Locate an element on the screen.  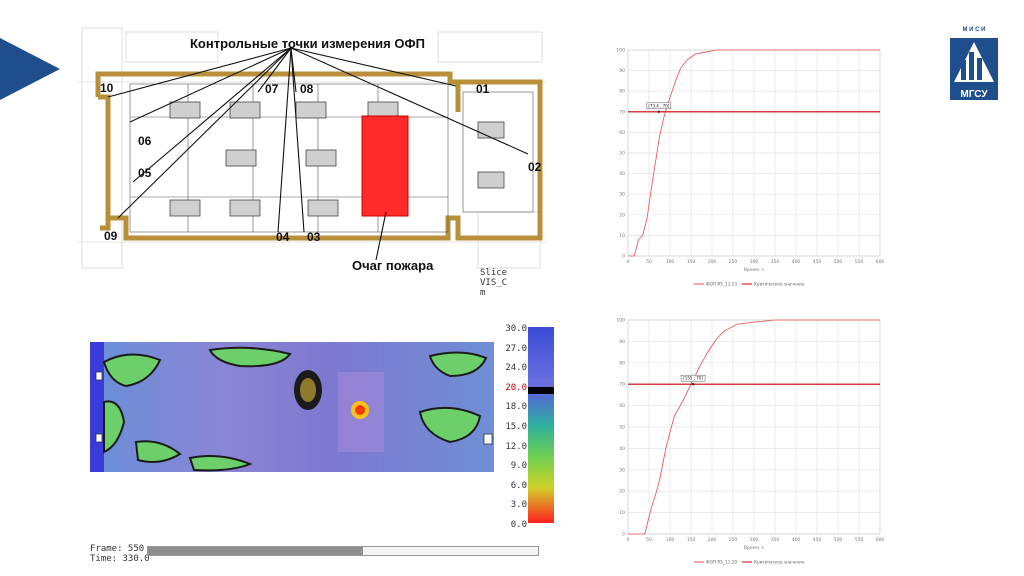
visibility-slice-map is located at coordinates (292, 407).